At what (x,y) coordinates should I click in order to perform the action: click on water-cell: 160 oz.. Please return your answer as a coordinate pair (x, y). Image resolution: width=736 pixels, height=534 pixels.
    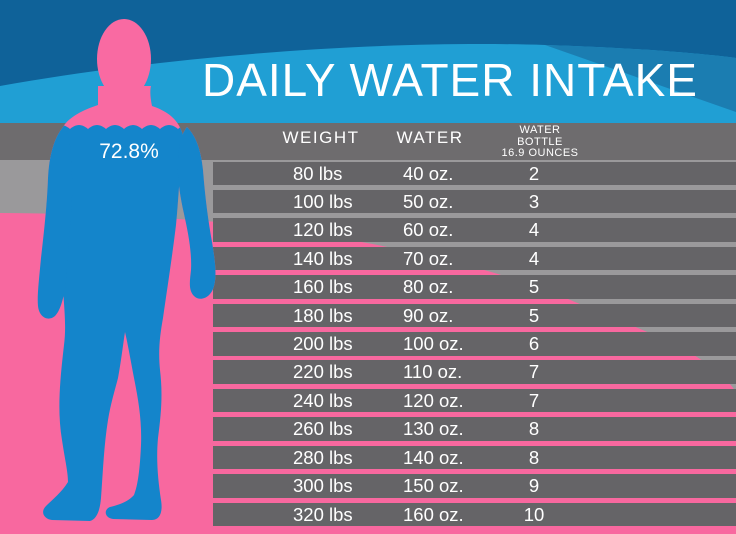
    Looking at the image, I should click on (433, 514).